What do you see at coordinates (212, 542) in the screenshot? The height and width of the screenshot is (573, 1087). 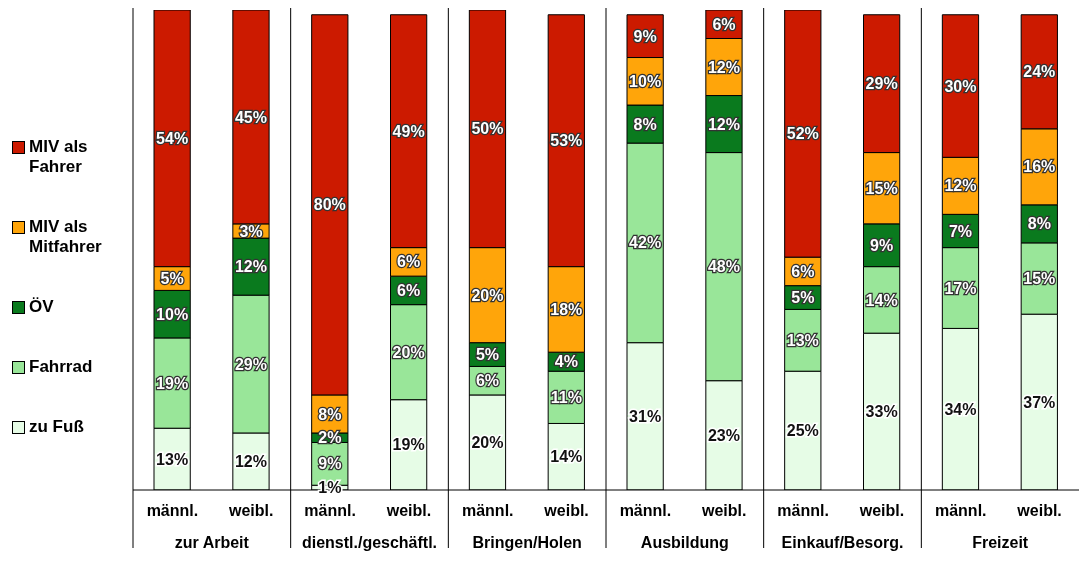 I see `text: zur Arbeit` at bounding box center [212, 542].